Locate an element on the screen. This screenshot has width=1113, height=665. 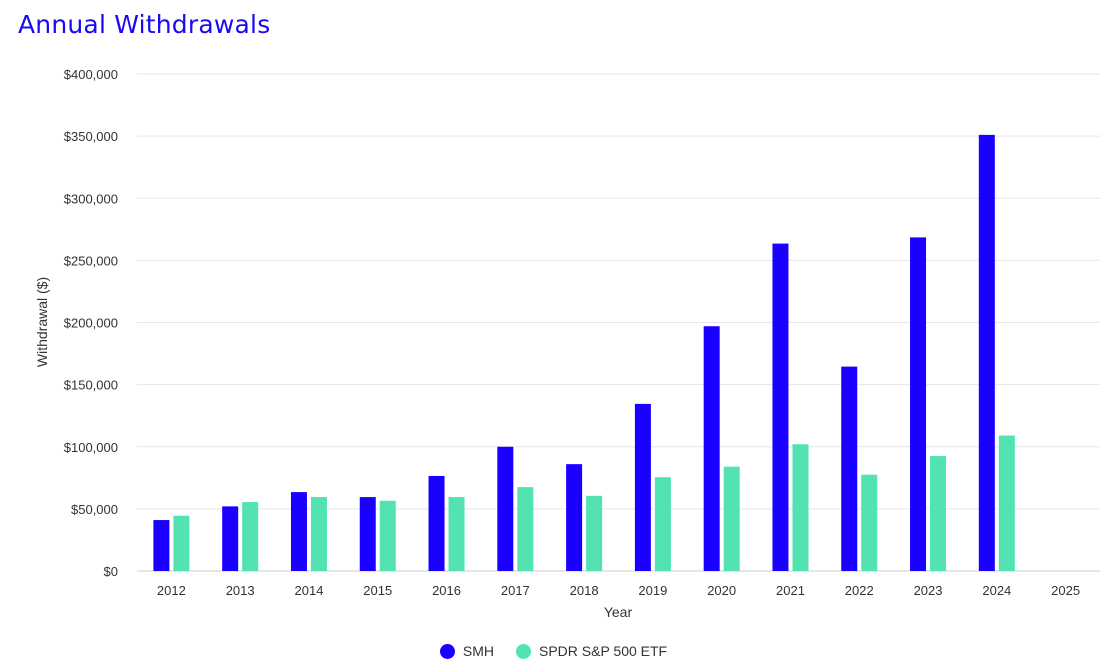
bar-smh-2024 is located at coordinates (986, 352).